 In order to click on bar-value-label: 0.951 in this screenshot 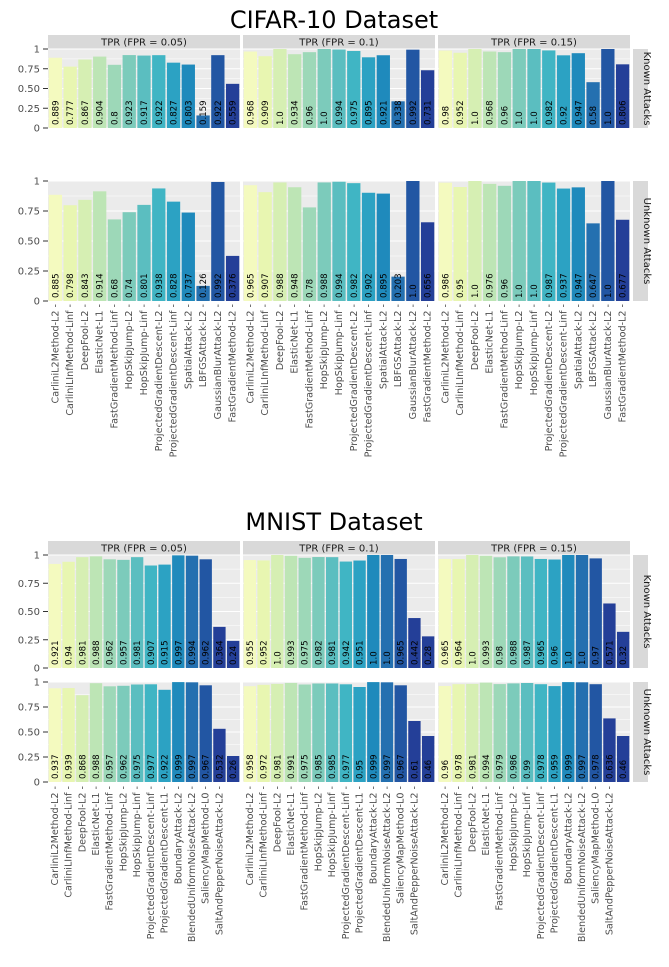, I will do `click(361, 652)`.